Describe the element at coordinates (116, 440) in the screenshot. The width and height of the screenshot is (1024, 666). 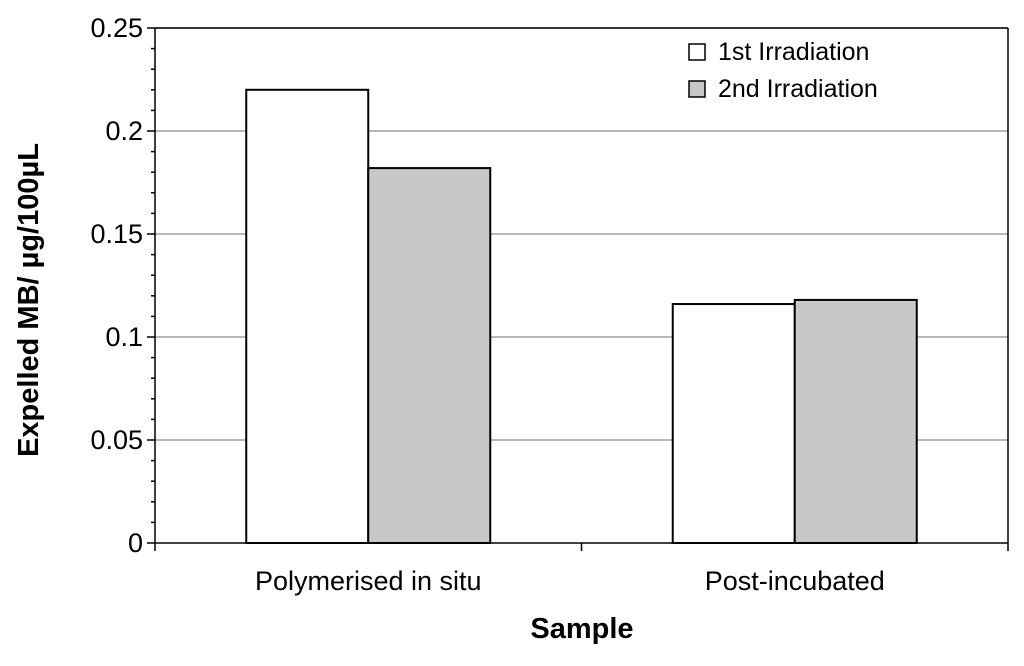
I see `y-tick-label: 0.05` at that location.